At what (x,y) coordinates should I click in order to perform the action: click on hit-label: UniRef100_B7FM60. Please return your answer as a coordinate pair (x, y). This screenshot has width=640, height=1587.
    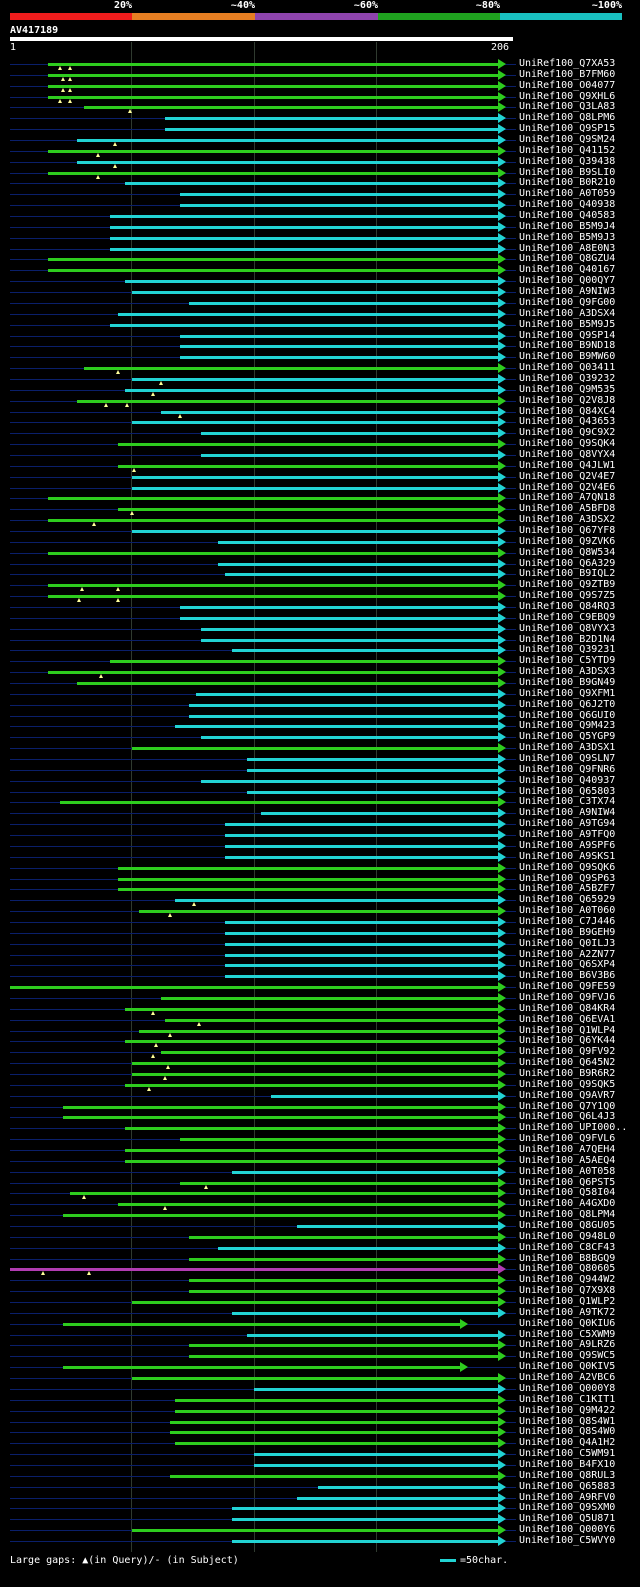
    Looking at the image, I should click on (567, 74).